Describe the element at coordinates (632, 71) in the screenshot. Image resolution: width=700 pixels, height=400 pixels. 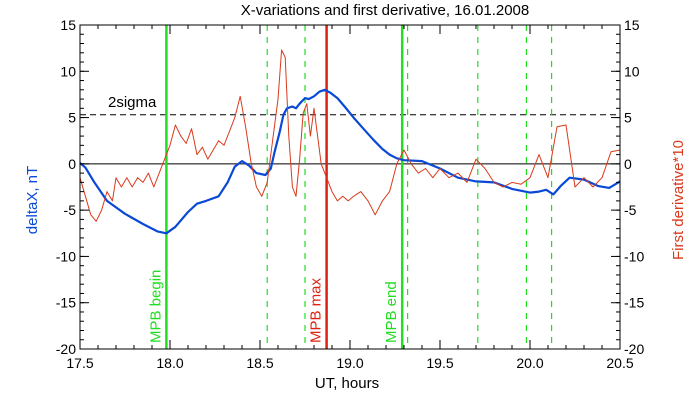
I see `y-tick-label-right: 10` at that location.